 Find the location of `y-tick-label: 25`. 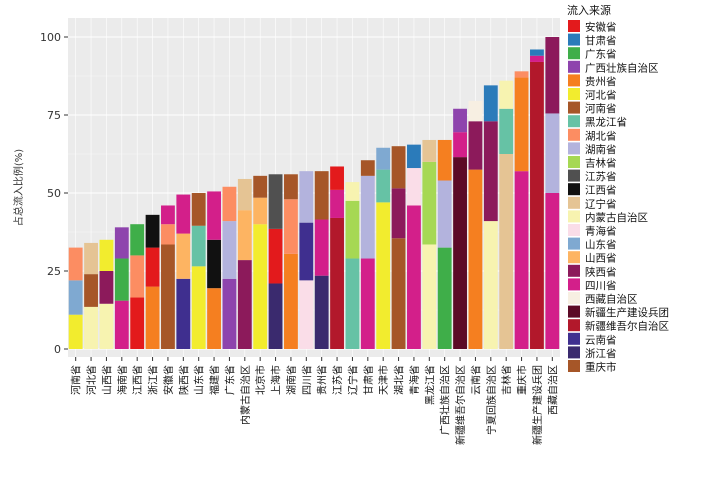

y-tick-label: 25 is located at coordinates (54, 271).